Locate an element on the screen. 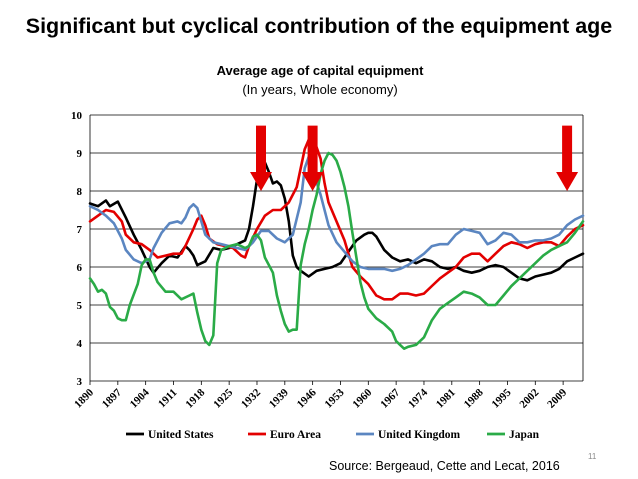 This screenshot has width=638, height=479. x-tick-label: 1967 is located at coordinates (390, 398).